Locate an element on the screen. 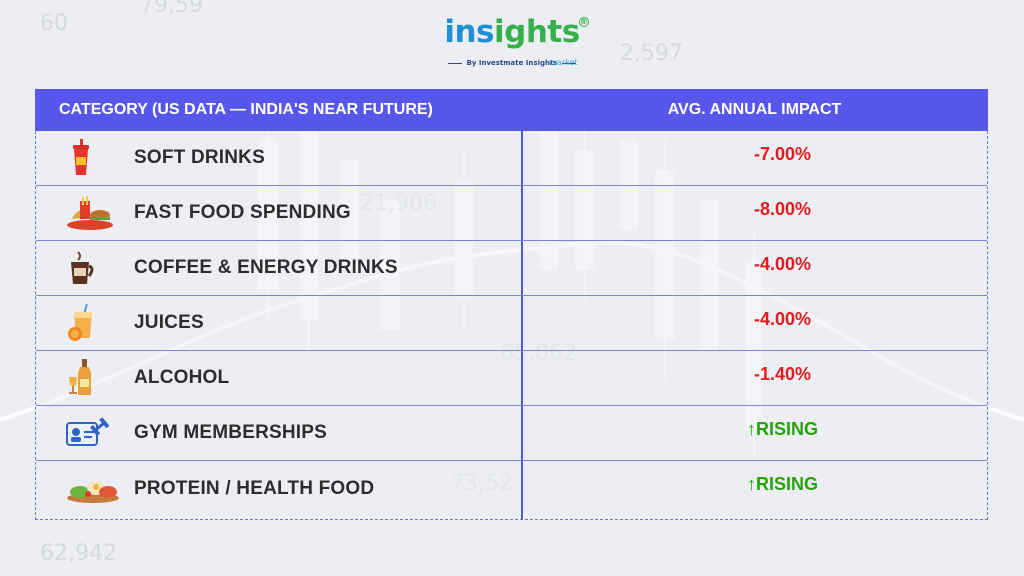 This screenshot has width=1024, height=576. table-row: JUICES -4.00% is located at coordinates (511, 323).